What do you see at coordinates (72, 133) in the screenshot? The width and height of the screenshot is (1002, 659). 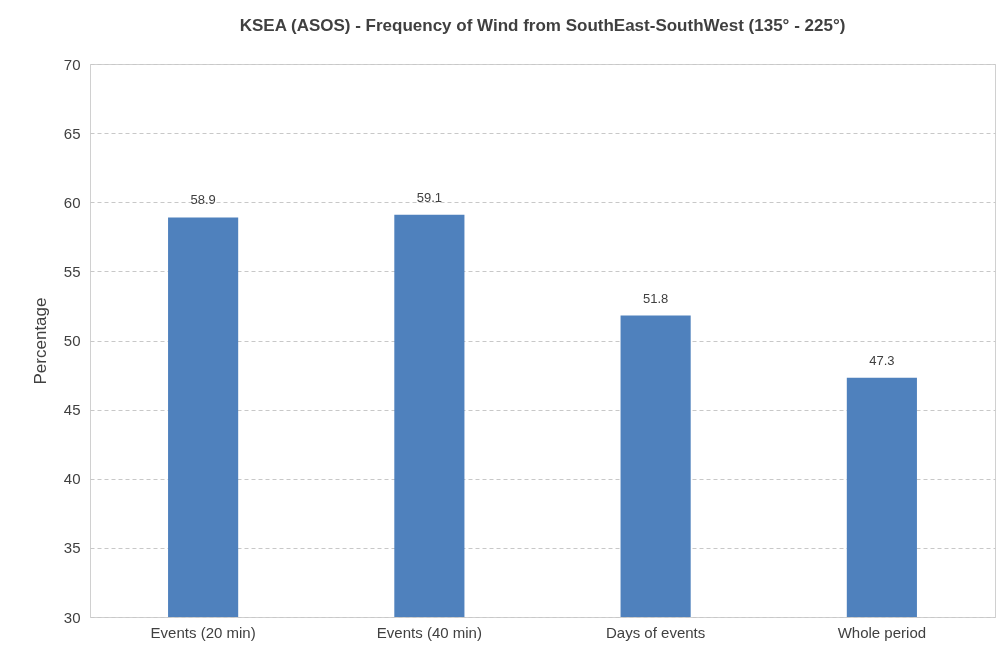 I see `y-tick-label: 65` at bounding box center [72, 133].